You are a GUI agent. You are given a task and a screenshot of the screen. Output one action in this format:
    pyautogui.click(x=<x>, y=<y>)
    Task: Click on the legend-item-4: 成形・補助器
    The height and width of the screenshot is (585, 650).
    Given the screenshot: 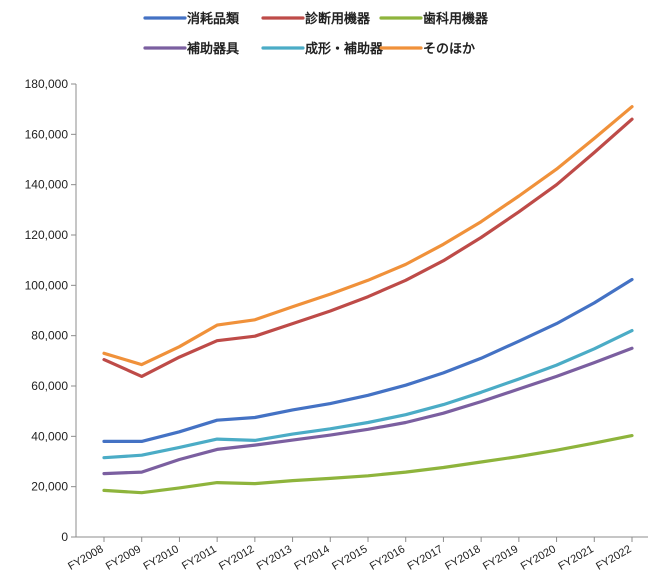 What is the action you would take?
    pyautogui.click(x=322, y=49)
    